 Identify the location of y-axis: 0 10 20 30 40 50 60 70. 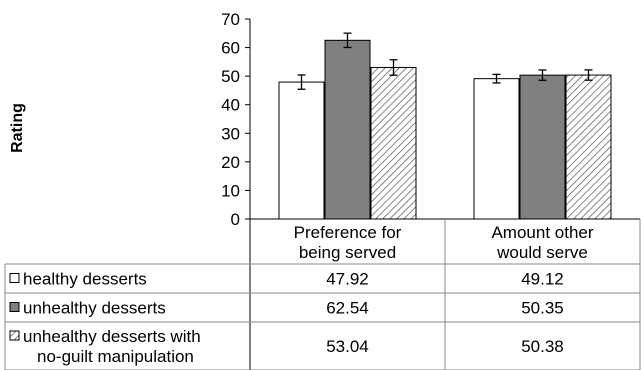
(236, 119).